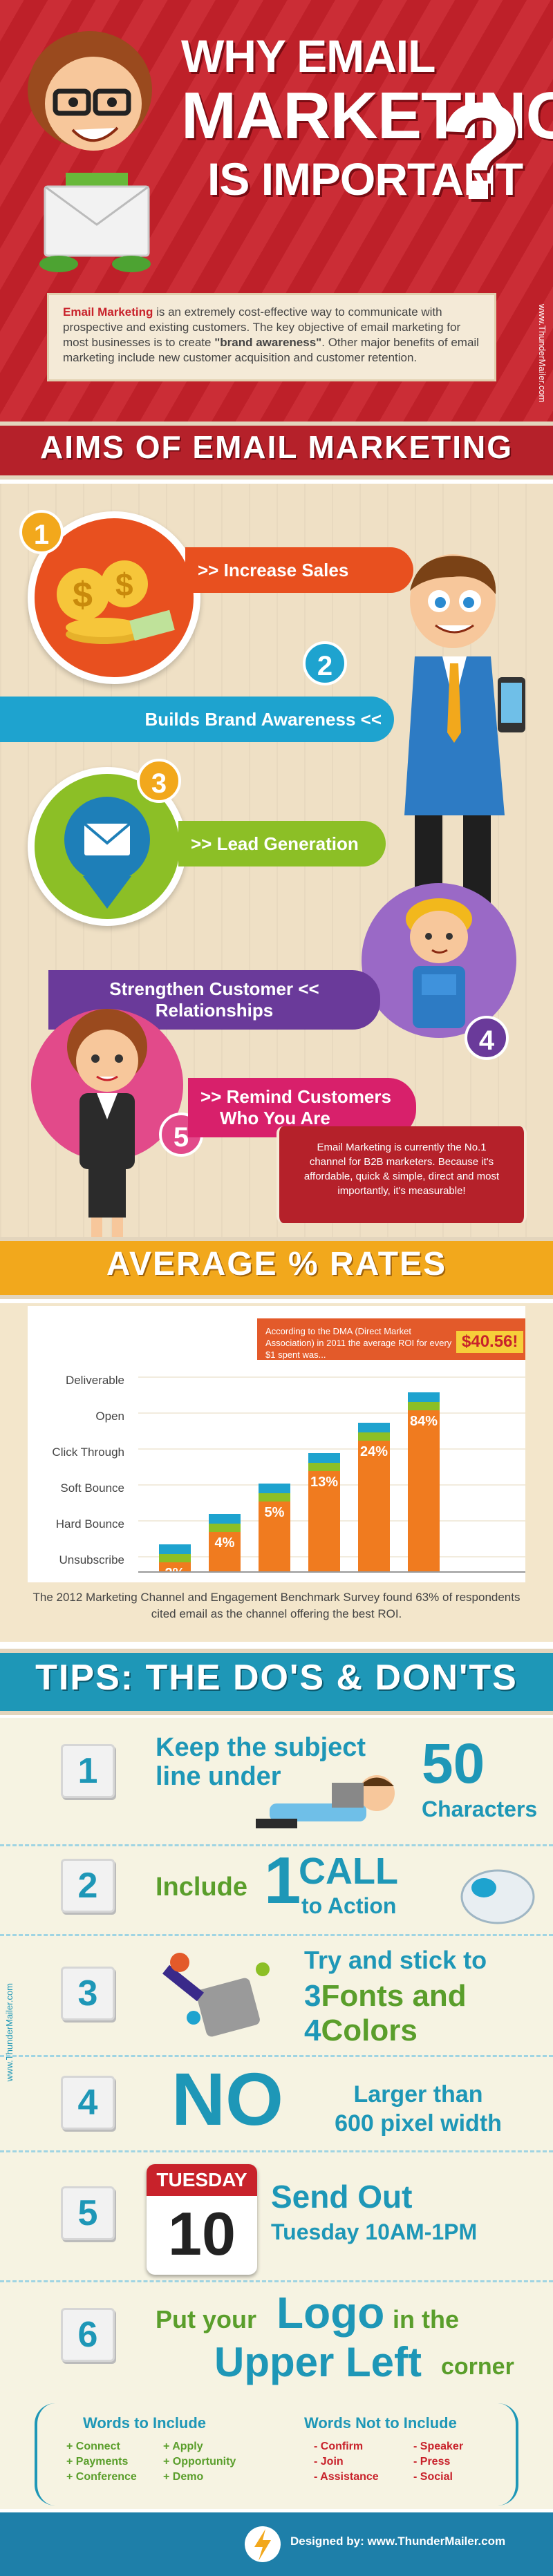 The image size is (553, 2576). What do you see at coordinates (439, 2446) in the screenshot?
I see `exclude-word: - Speaker` at bounding box center [439, 2446].